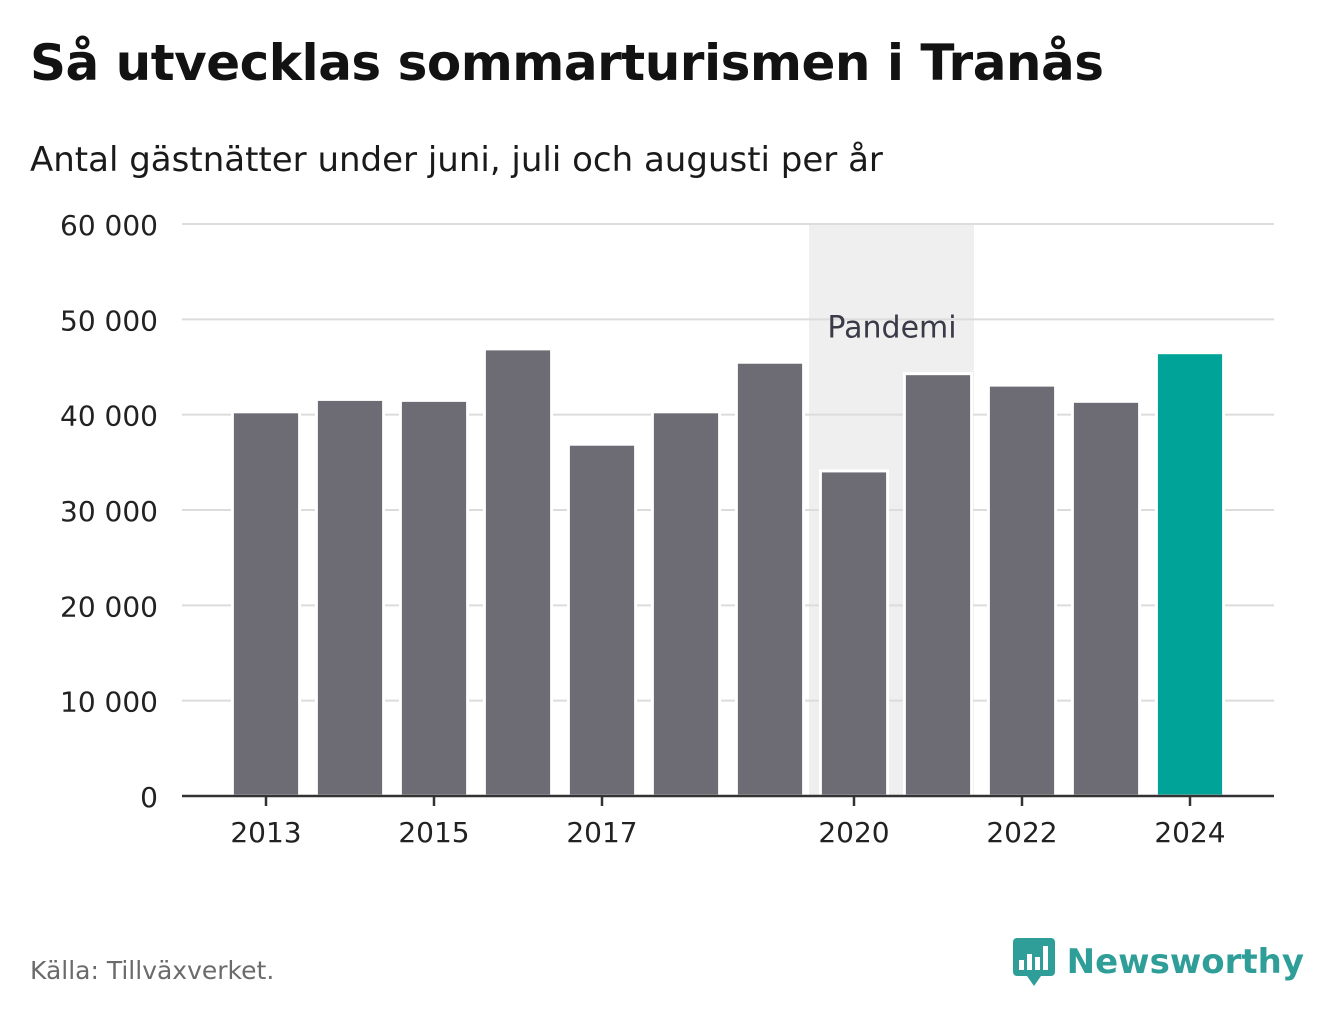 This screenshot has height=1020, width=1340. Describe the element at coordinates (109, 225) in the screenshot. I see `y-tick-label: 60 000` at that location.